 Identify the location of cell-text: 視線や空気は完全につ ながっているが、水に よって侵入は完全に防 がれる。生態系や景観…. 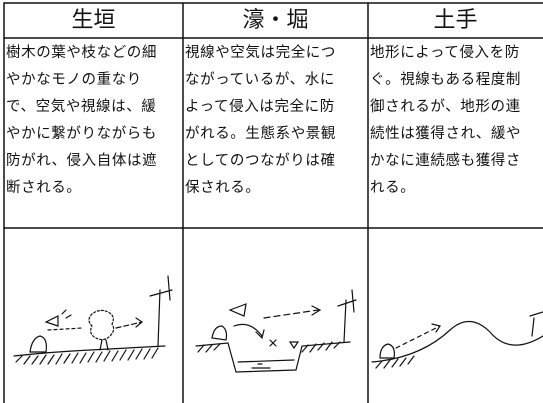
(276, 121).